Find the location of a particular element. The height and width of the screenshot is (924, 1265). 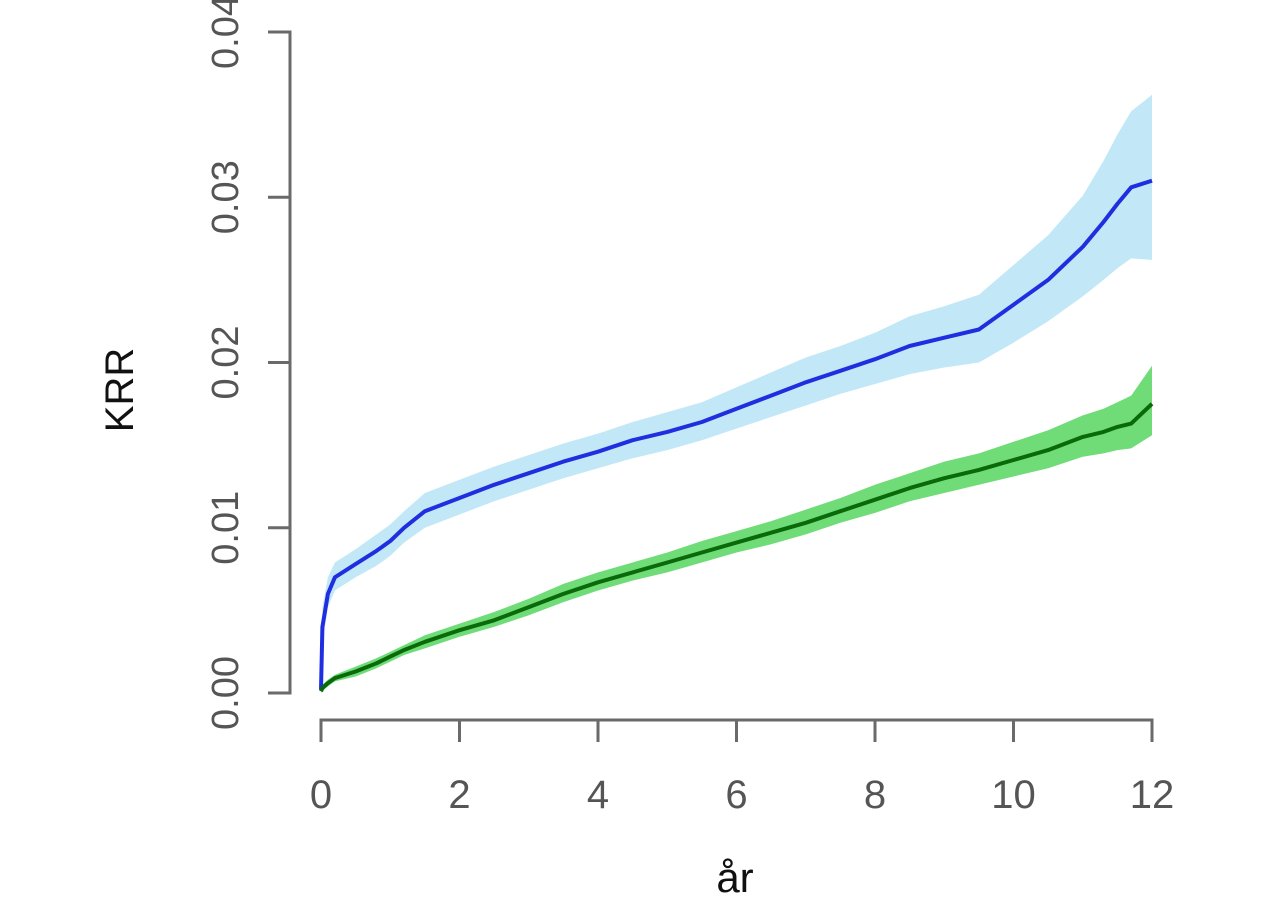

x-tick-label: 4 is located at coordinates (598, 795).